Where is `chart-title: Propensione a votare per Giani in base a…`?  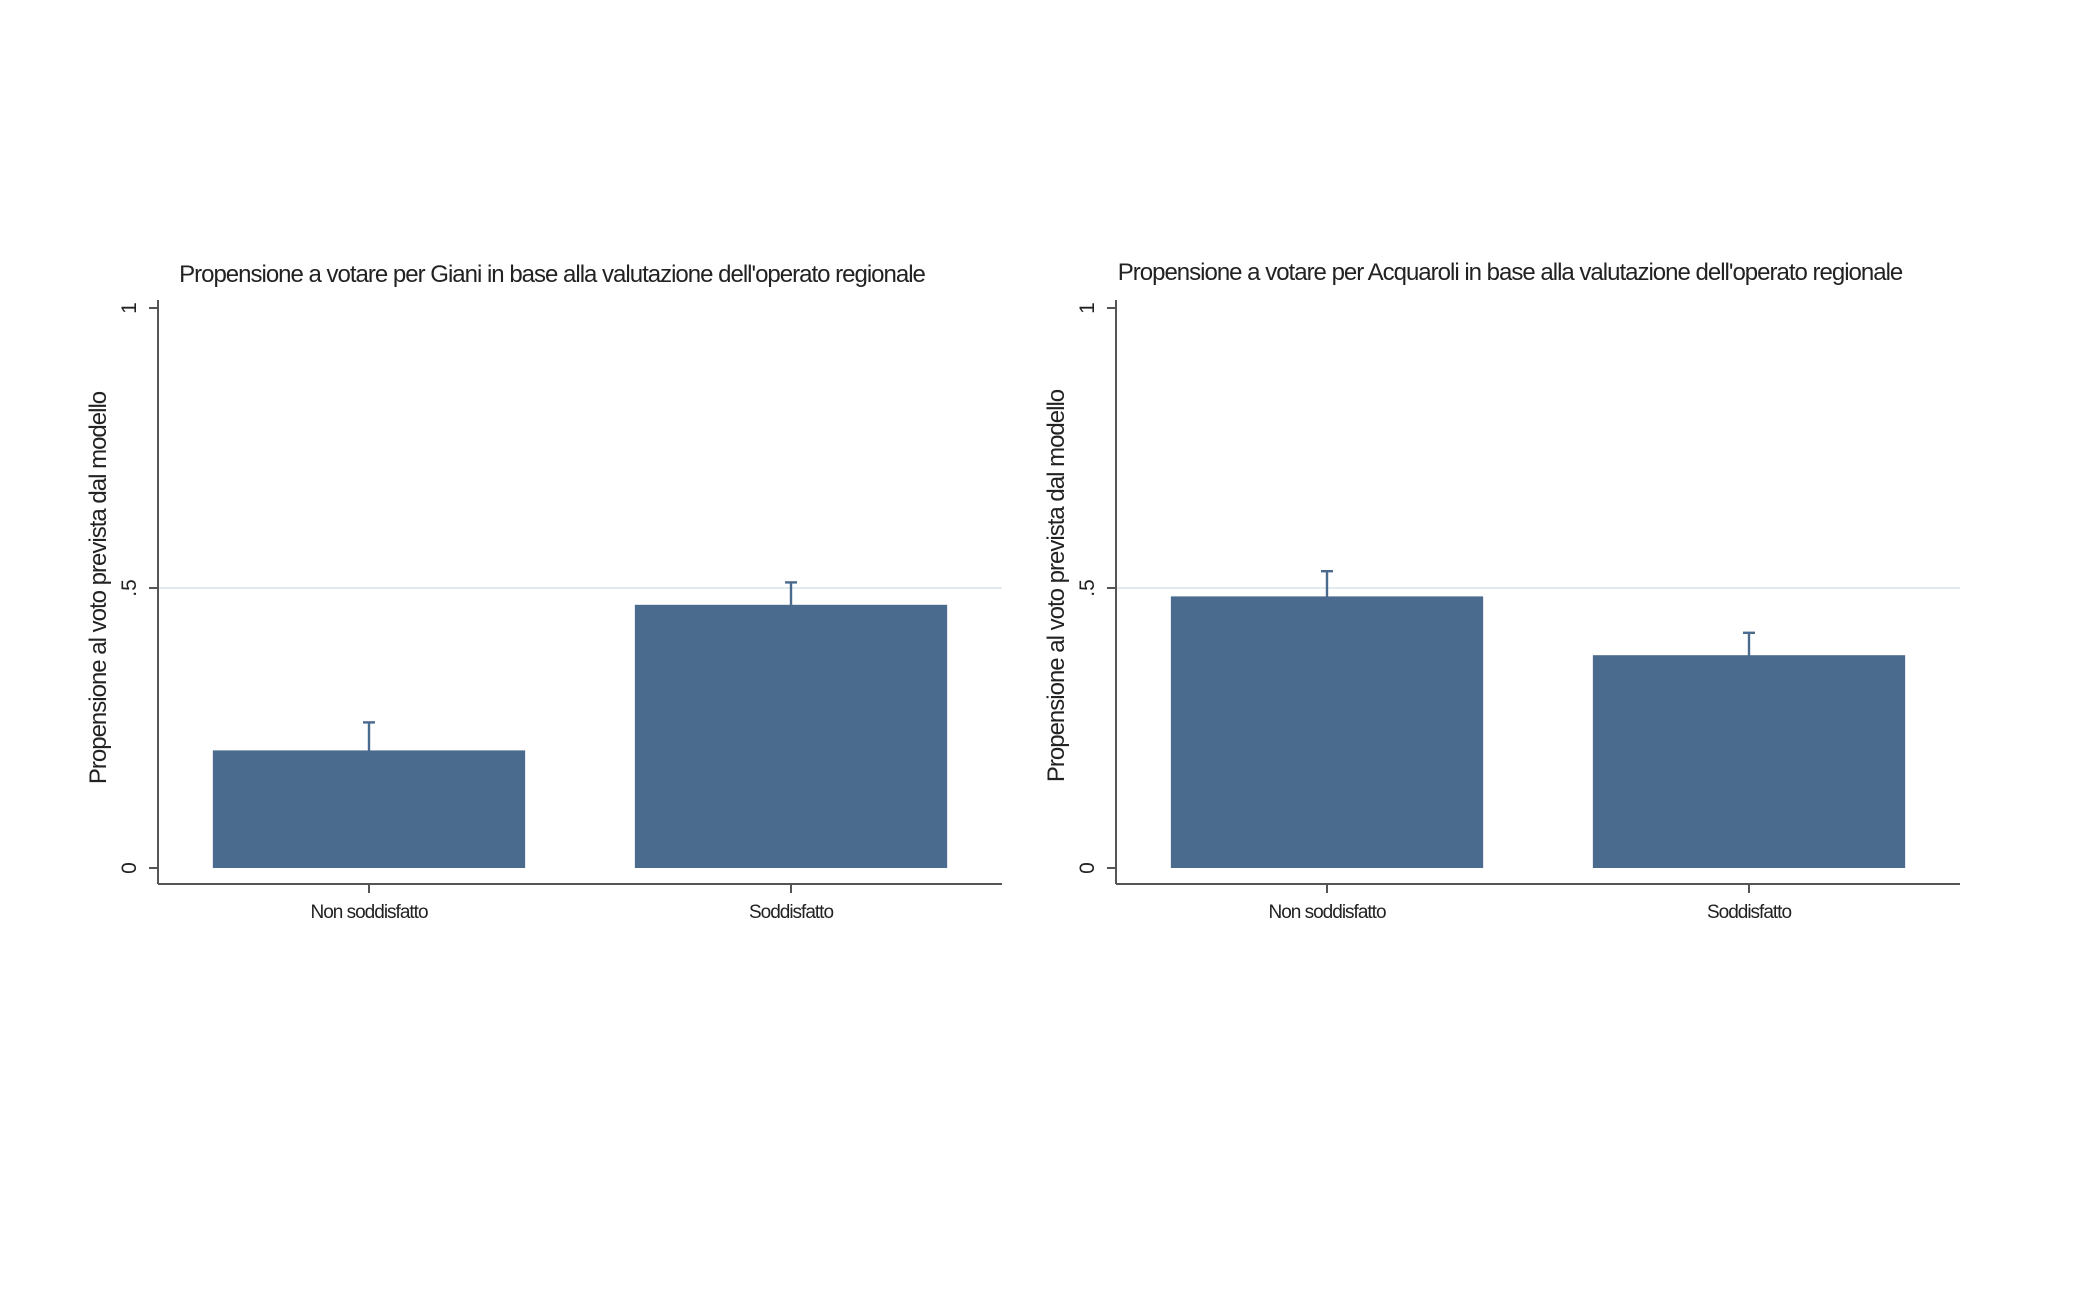 chart-title: Propensione a votare per Giani in base a… is located at coordinates (552, 274).